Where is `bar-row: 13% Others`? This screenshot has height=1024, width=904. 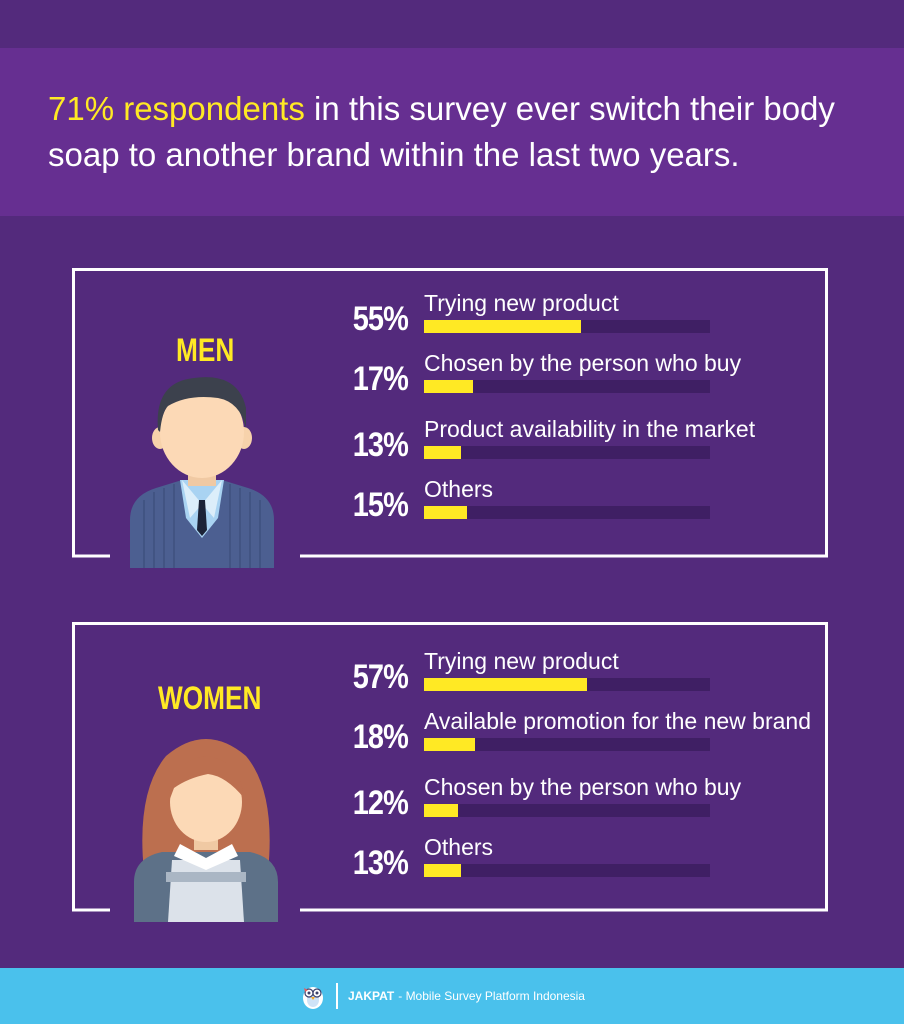 bar-row: 13% Others is located at coordinates (560, 865).